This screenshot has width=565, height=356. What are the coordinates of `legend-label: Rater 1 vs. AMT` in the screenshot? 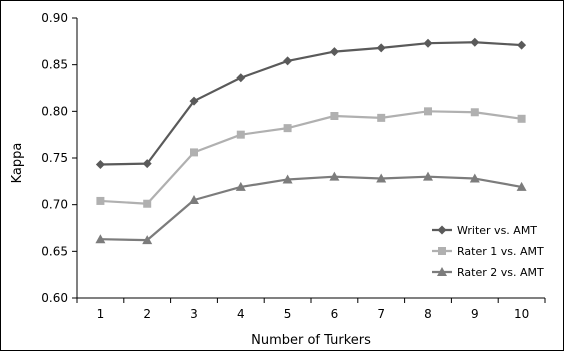 It's located at (500, 251).